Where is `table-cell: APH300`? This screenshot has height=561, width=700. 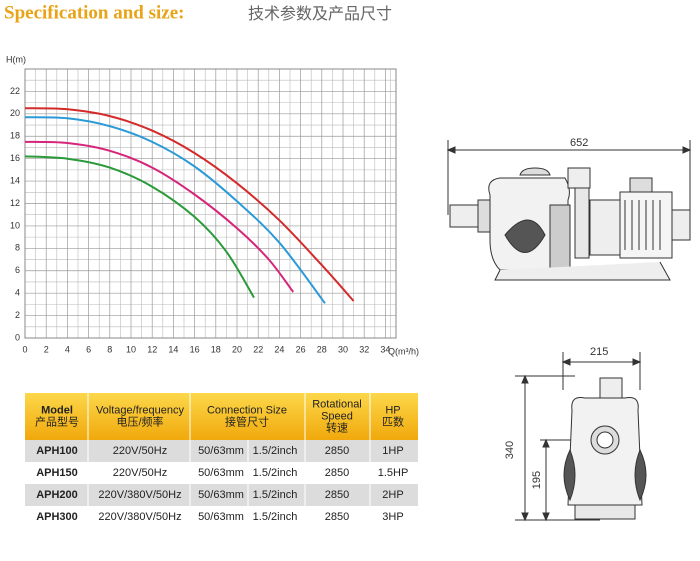 table-cell: APH300 is located at coordinates (57, 517).